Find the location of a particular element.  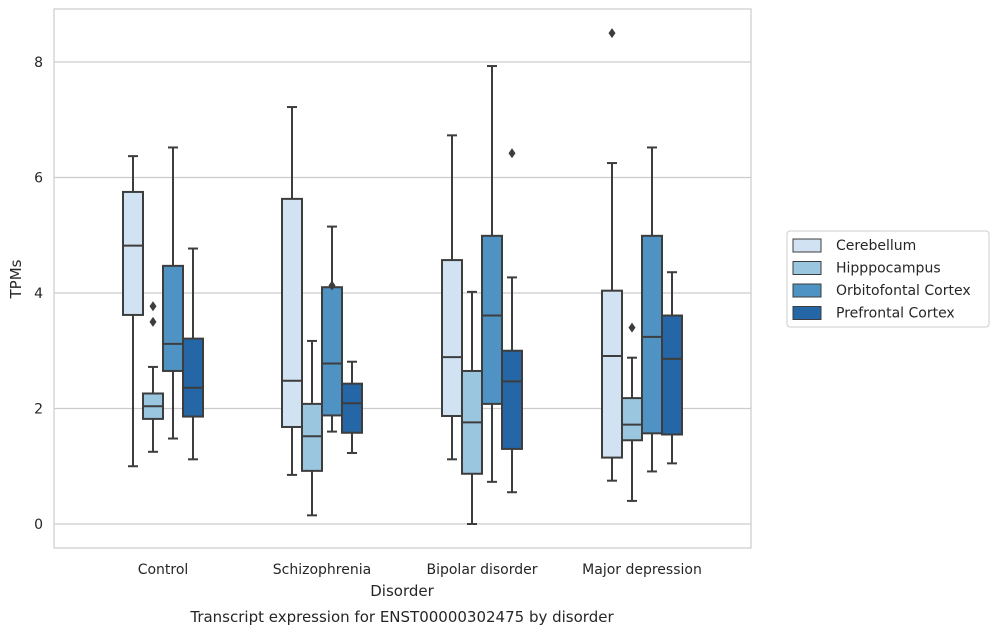

legend-label: Orbitofontal Cortex is located at coordinates (903, 291).